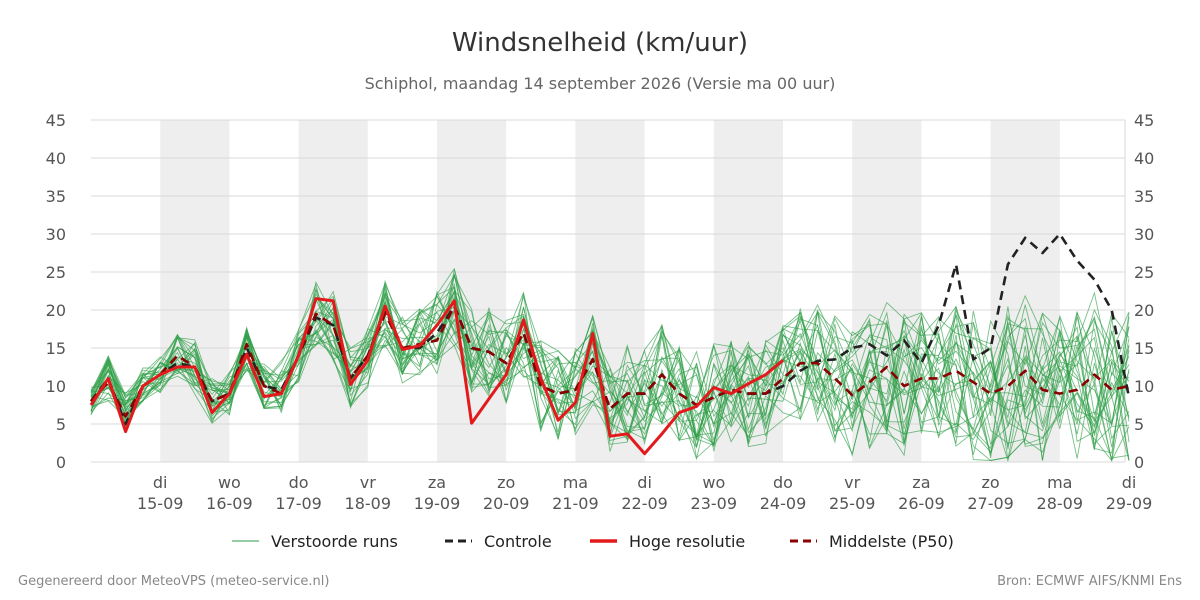 Image resolution: width=1200 pixels, height=600 pixels. I want to click on legend-label: Hoge resolutie, so click(687, 541).